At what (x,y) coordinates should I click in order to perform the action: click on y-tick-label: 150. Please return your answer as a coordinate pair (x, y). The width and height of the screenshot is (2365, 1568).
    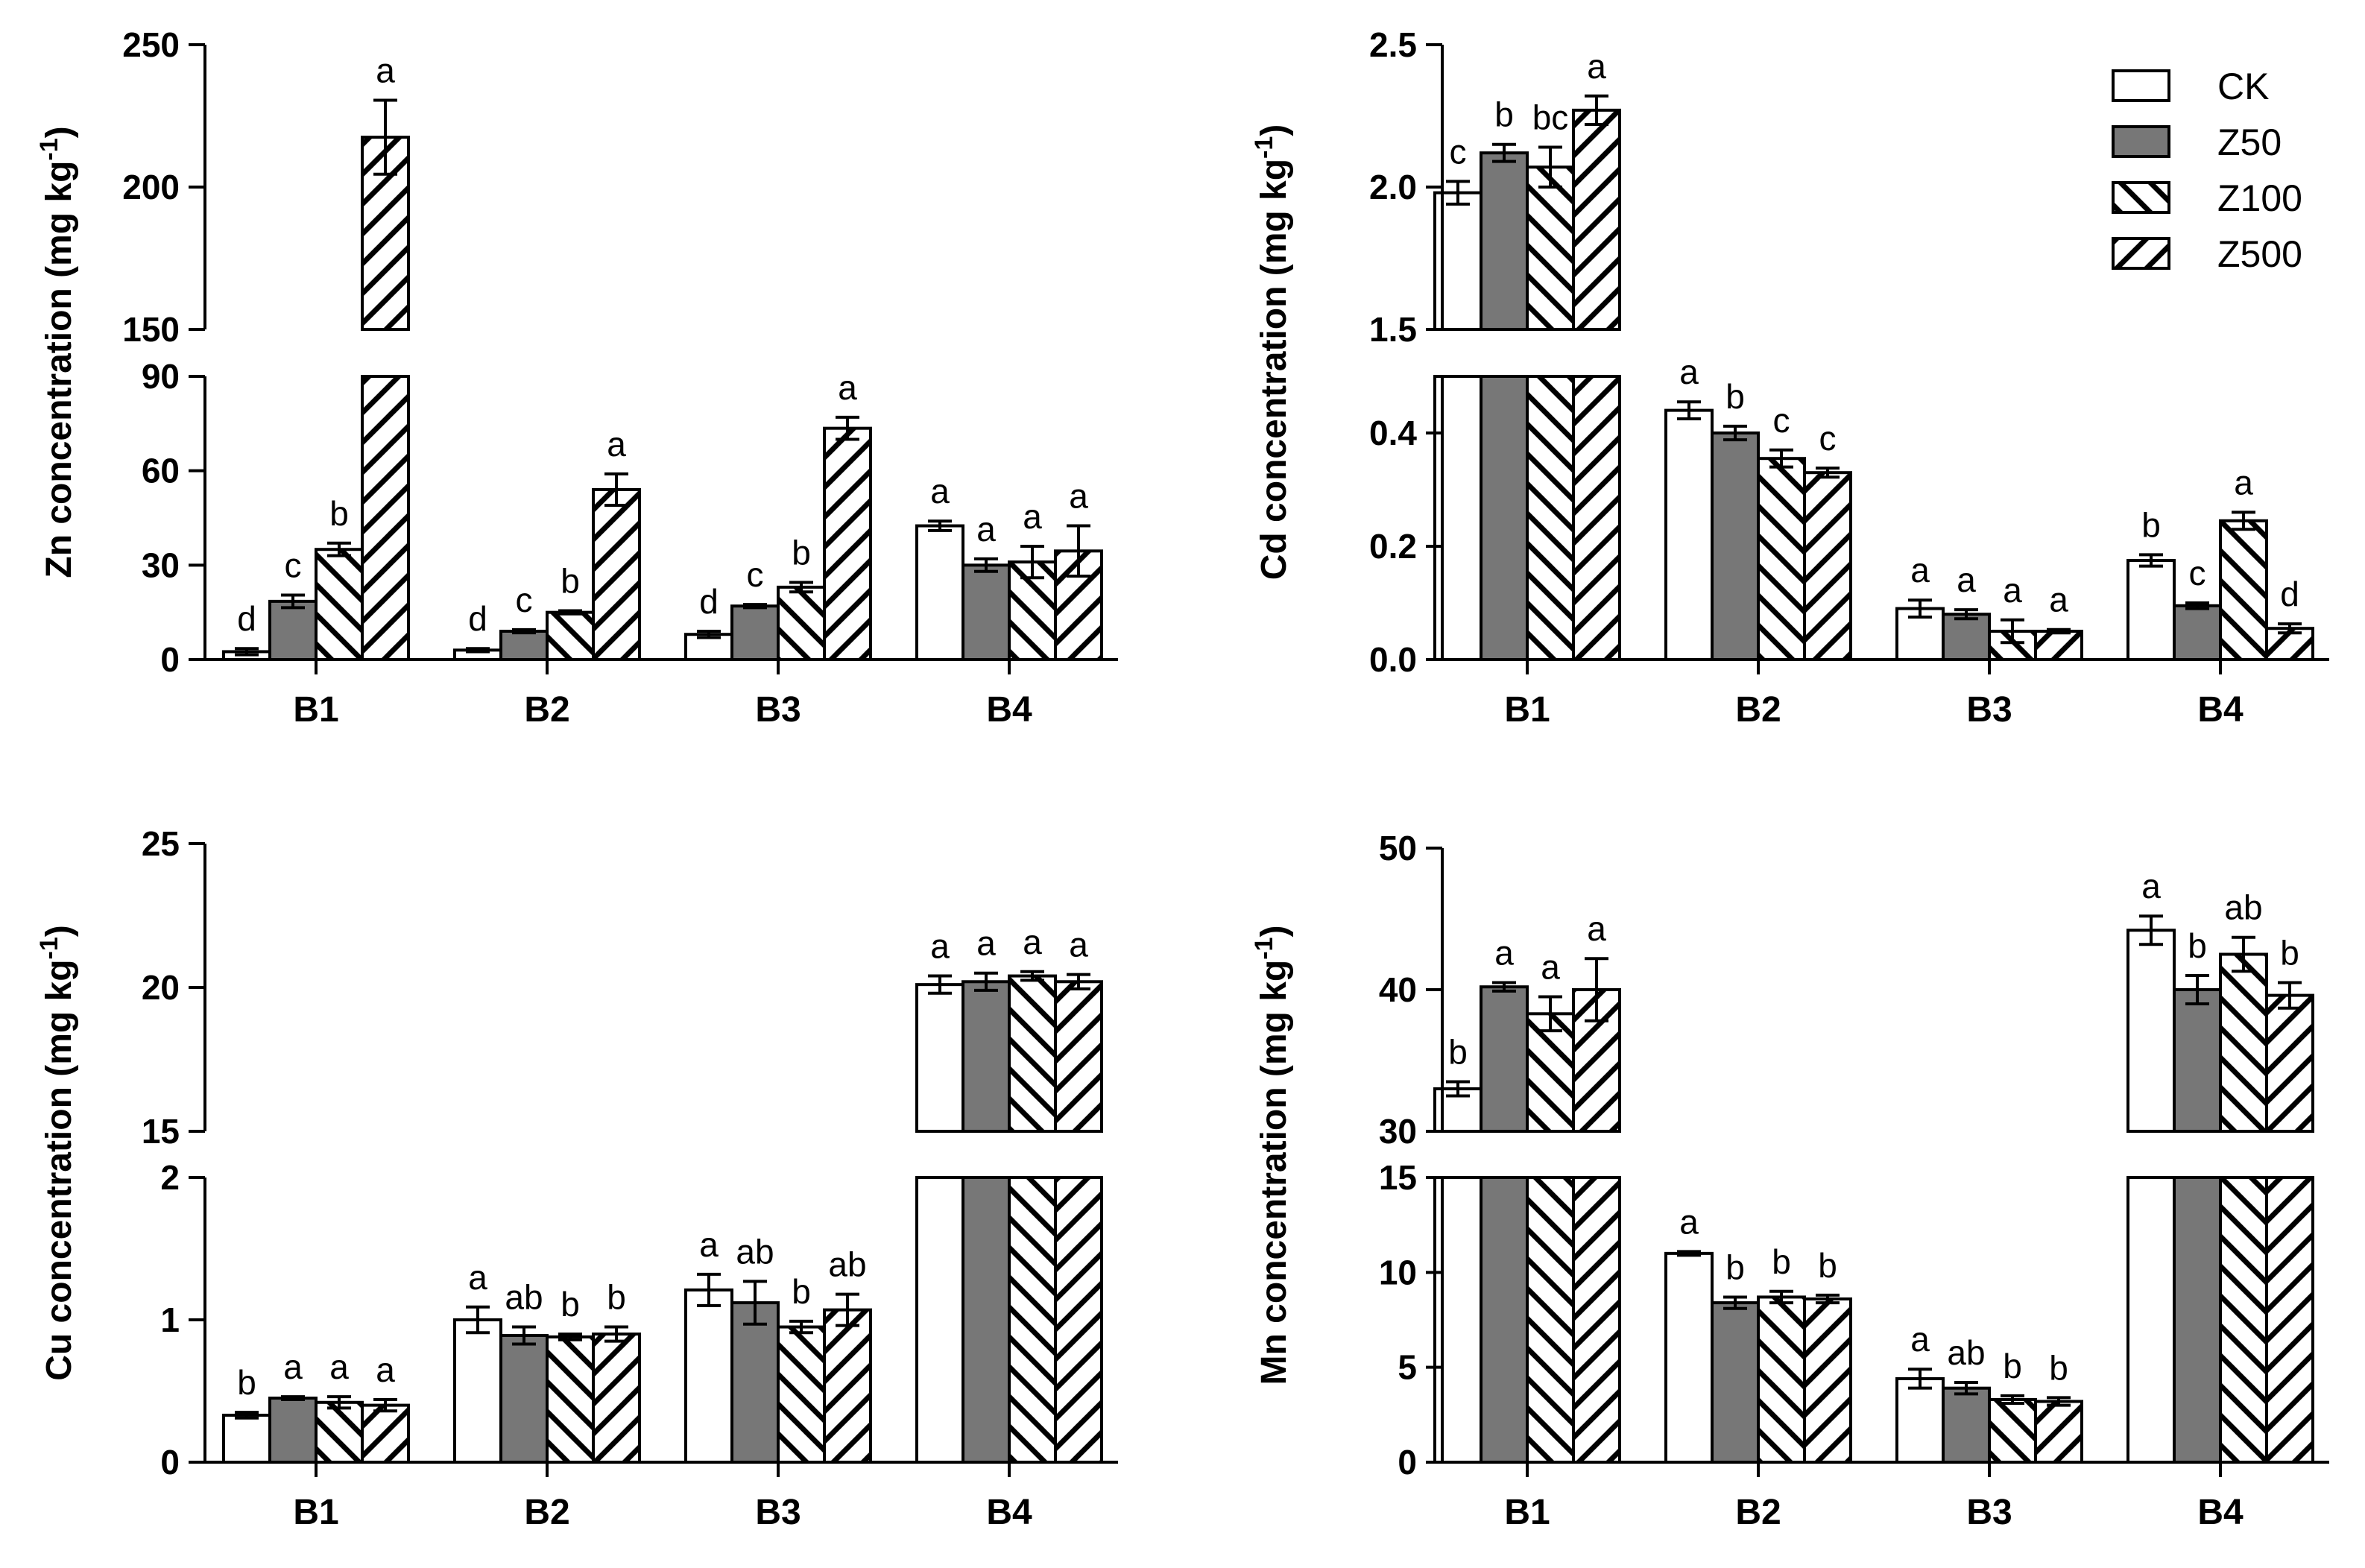
    Looking at the image, I should click on (151, 329).